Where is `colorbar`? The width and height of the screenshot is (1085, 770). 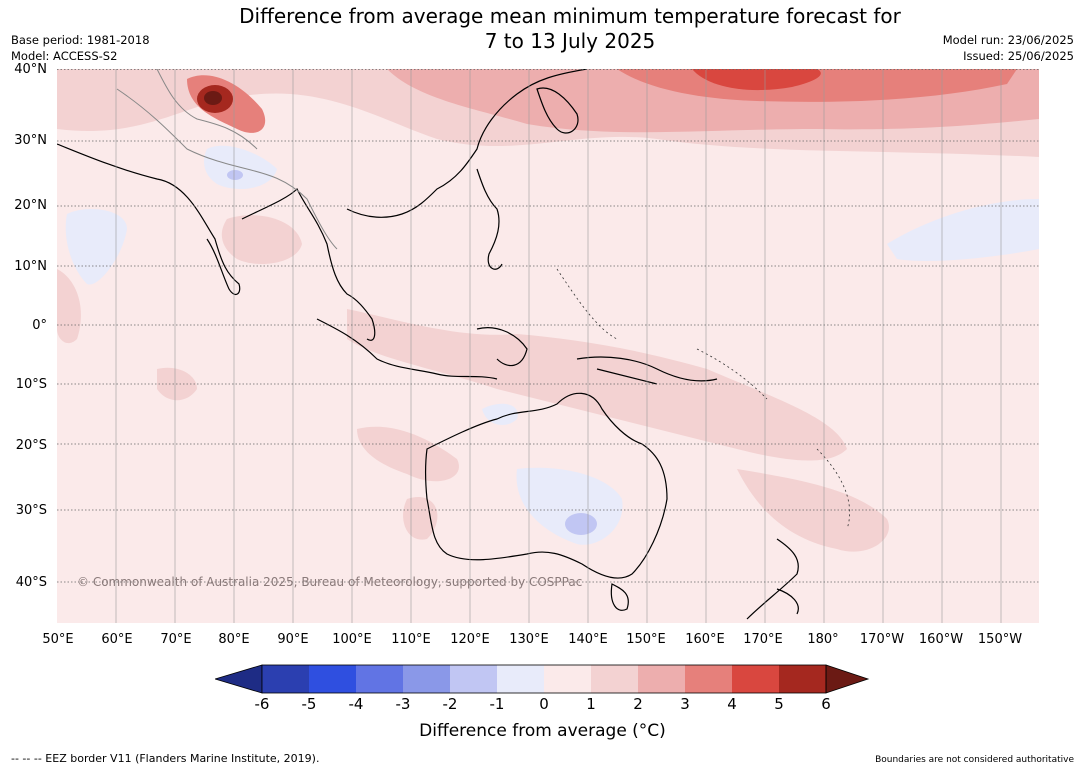 colorbar is located at coordinates (542, 679).